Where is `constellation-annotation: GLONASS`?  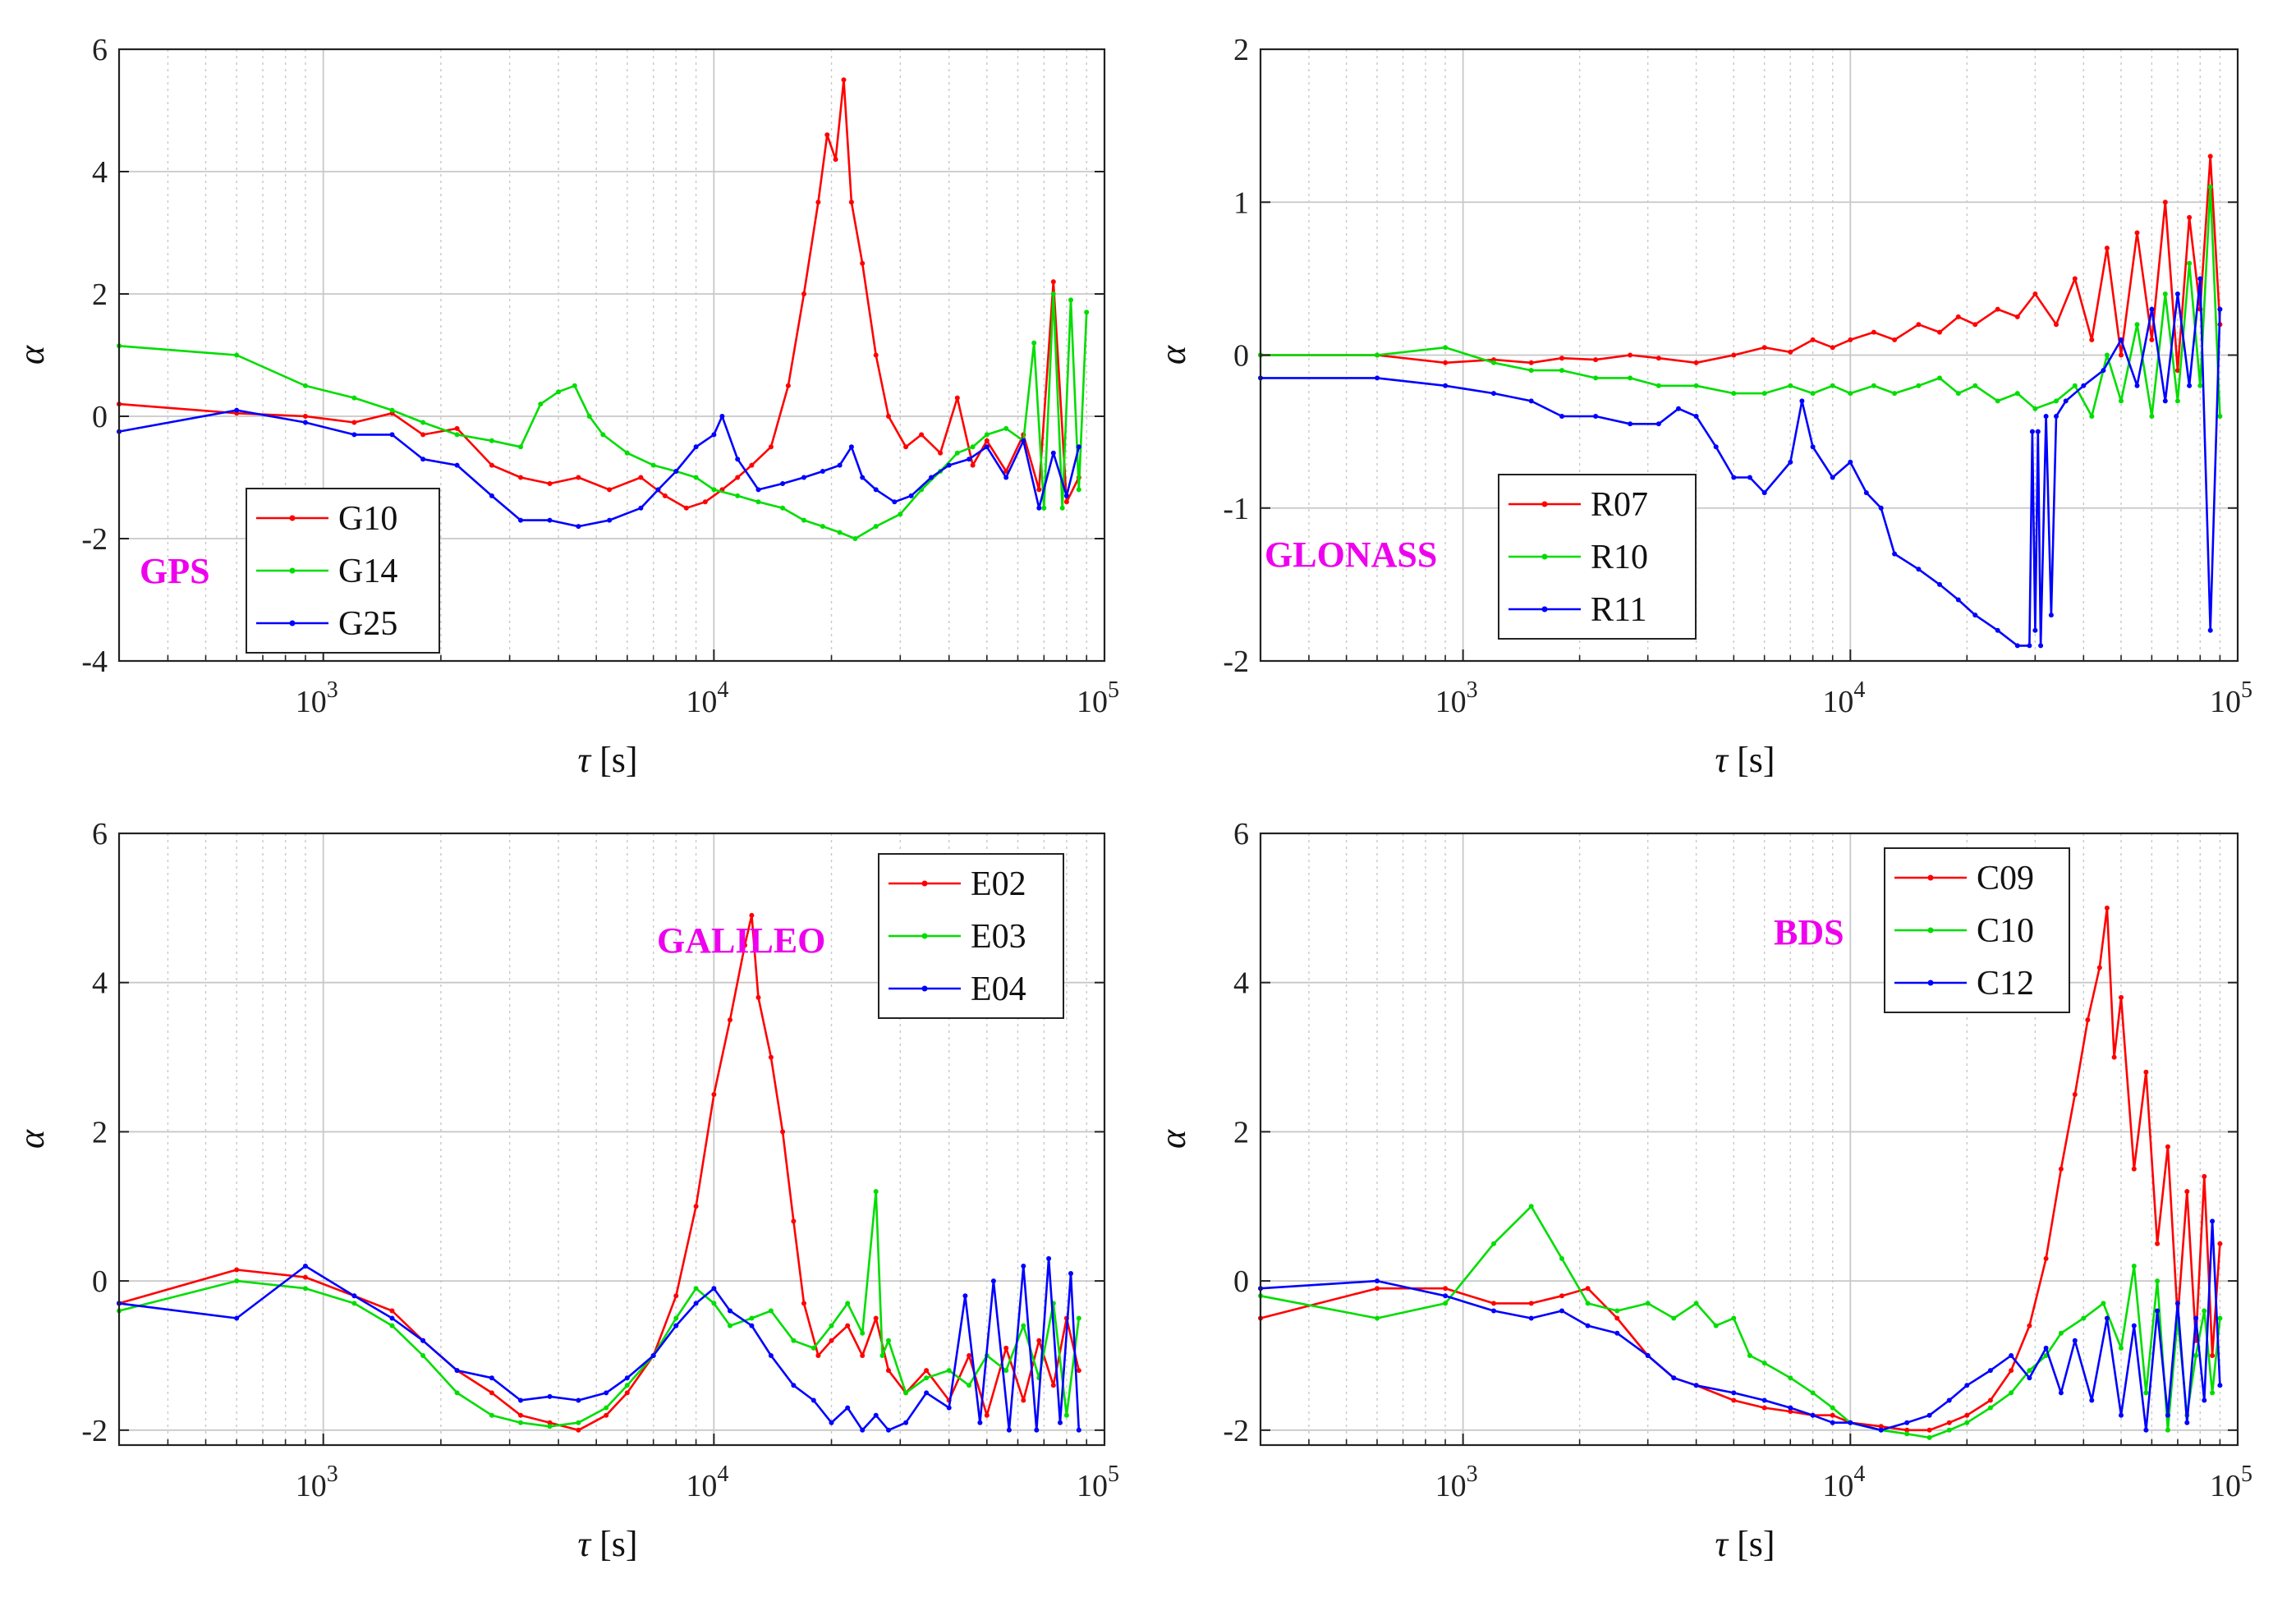
constellation-annotation: GLONASS is located at coordinates (1351, 555).